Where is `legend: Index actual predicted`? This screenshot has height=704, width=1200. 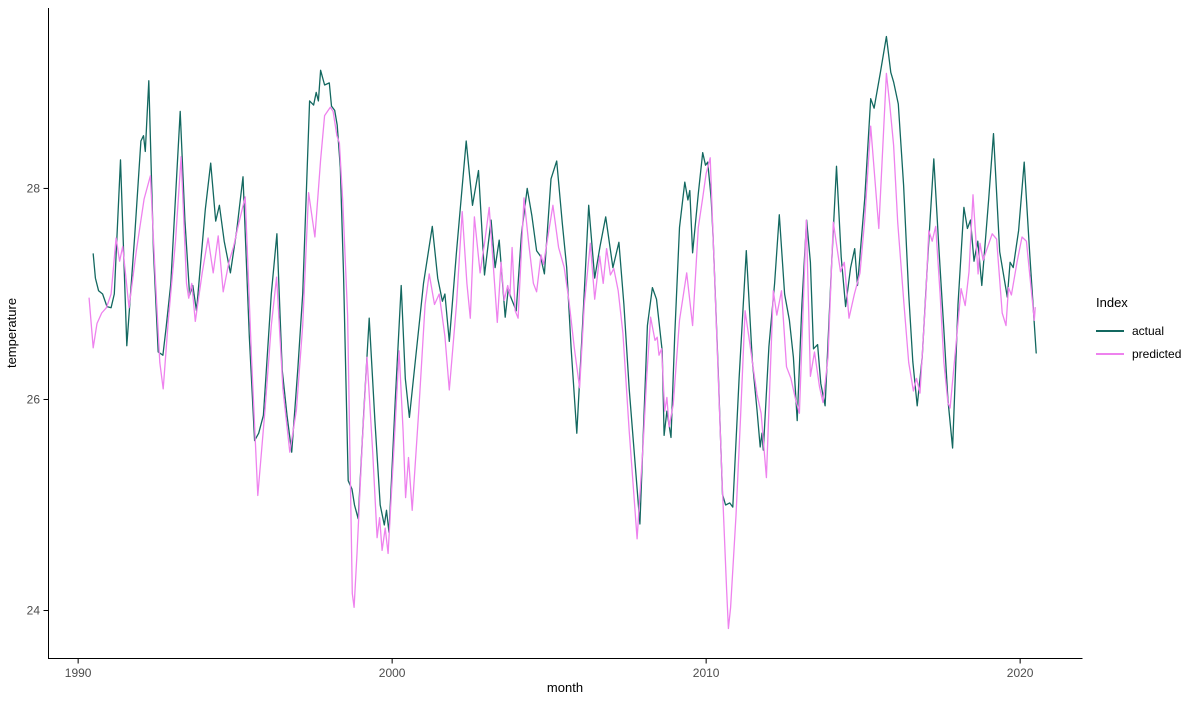 legend: Index actual predicted is located at coordinates (1138, 328).